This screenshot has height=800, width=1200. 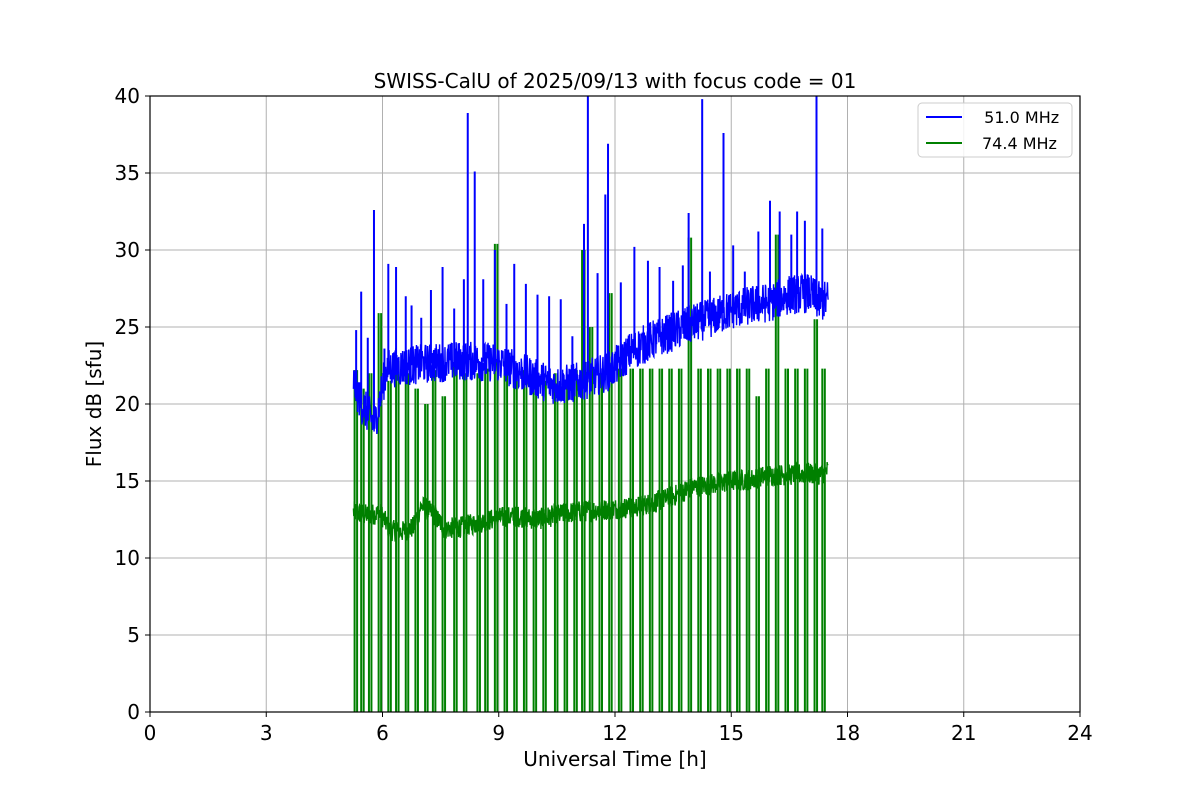 What do you see at coordinates (614, 759) in the screenshot?
I see `x-axis-label: Universal Time [h]` at bounding box center [614, 759].